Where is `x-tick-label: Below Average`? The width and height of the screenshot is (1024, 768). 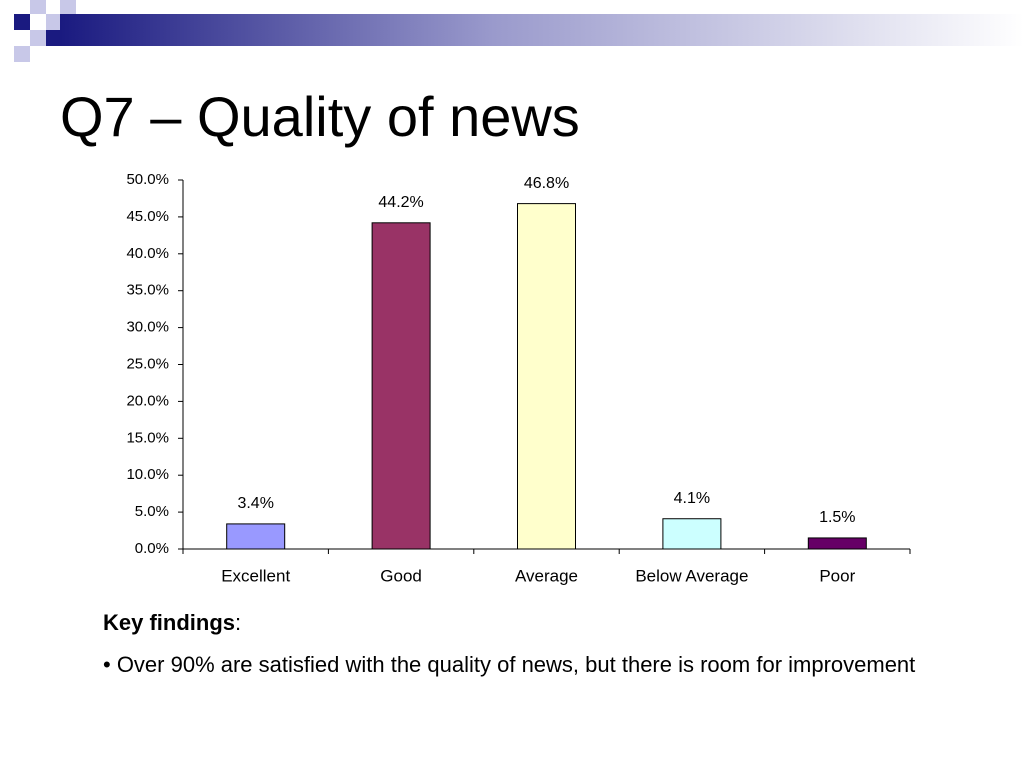
x-tick-label: Below Average is located at coordinates (691, 575).